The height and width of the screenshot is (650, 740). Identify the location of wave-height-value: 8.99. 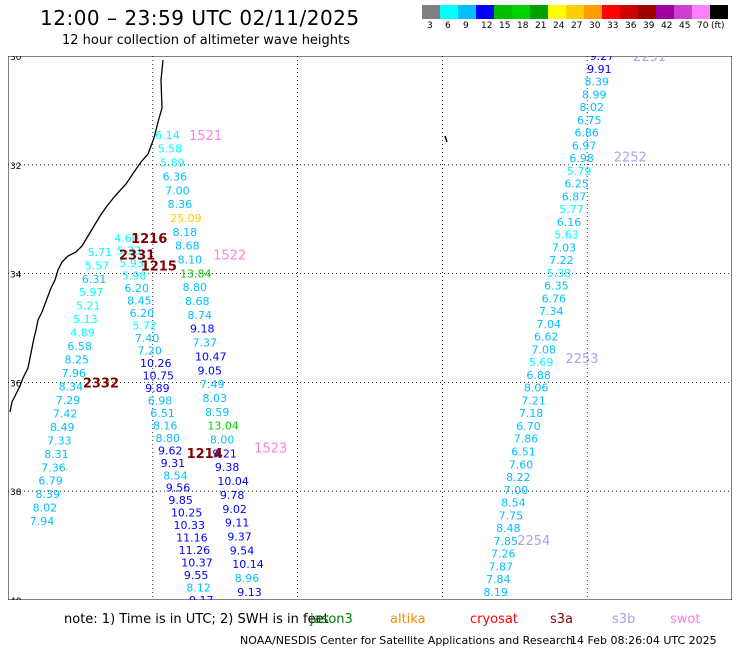
(594, 94).